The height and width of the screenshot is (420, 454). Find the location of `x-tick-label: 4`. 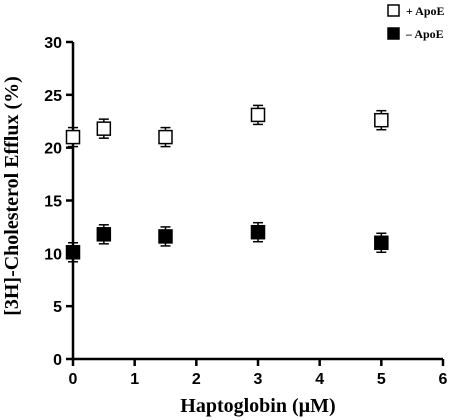

x-tick-label: 4 is located at coordinates (319, 379).